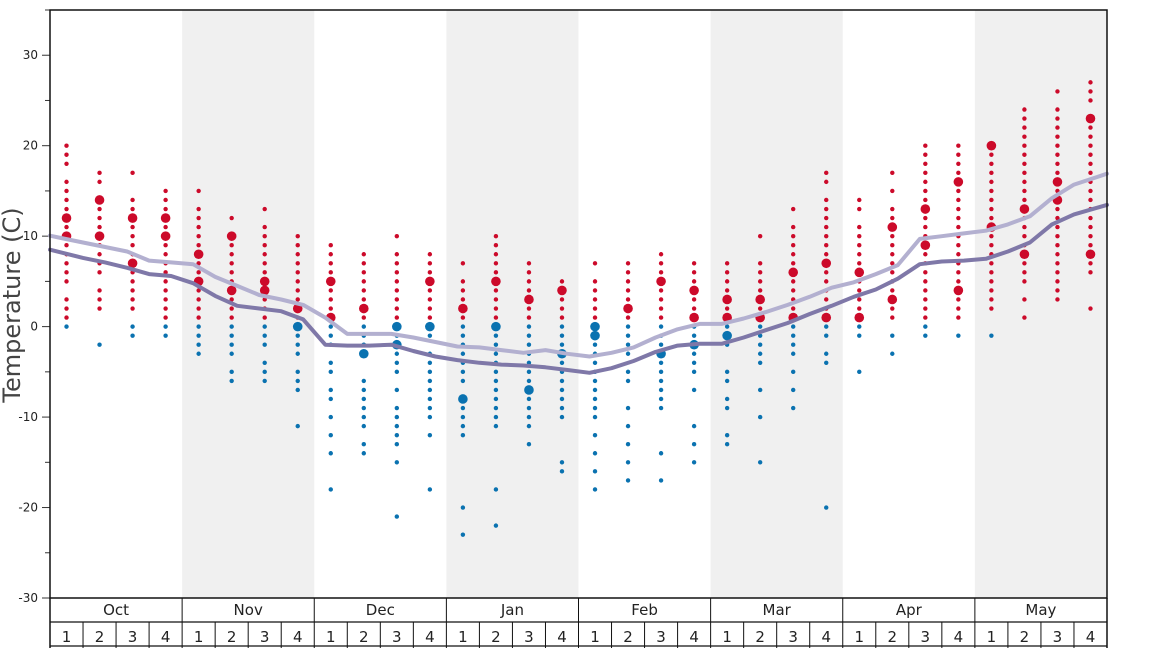 This screenshot has width=1168, height=648. I want to click on week-label: 3, so click(661, 637).